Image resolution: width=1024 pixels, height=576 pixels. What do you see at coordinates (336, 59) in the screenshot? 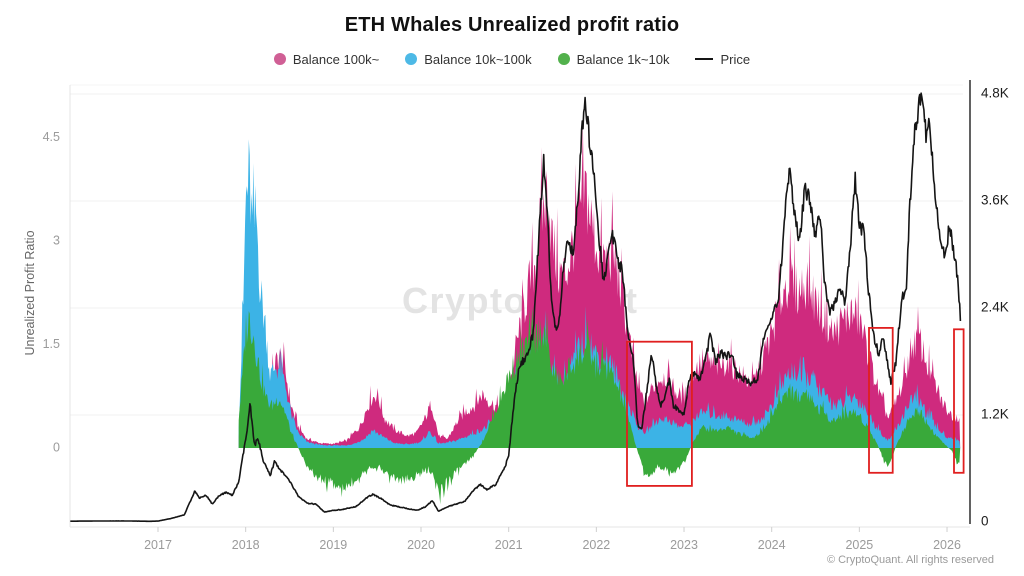
I see `legend-item-label: Balance 100k~` at bounding box center [336, 59].